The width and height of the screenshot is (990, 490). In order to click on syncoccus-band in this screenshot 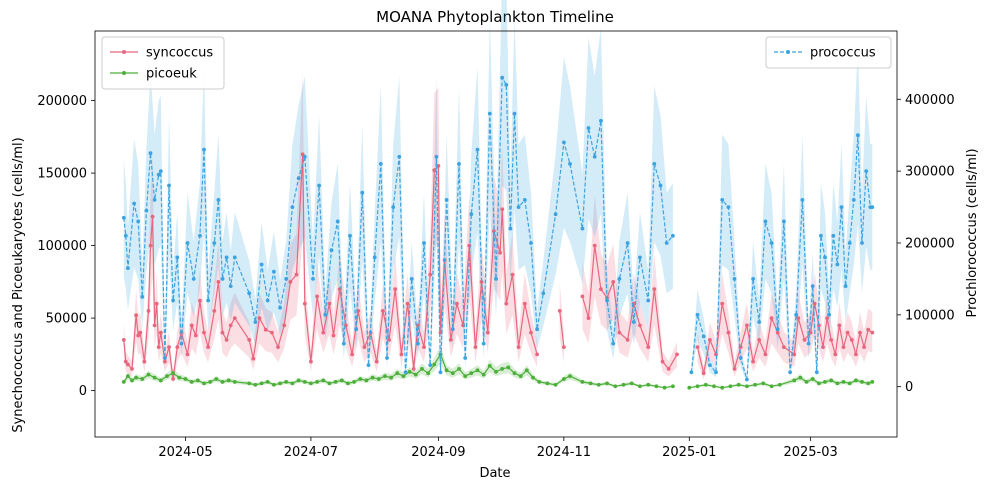, I will do `click(785, 326)`.